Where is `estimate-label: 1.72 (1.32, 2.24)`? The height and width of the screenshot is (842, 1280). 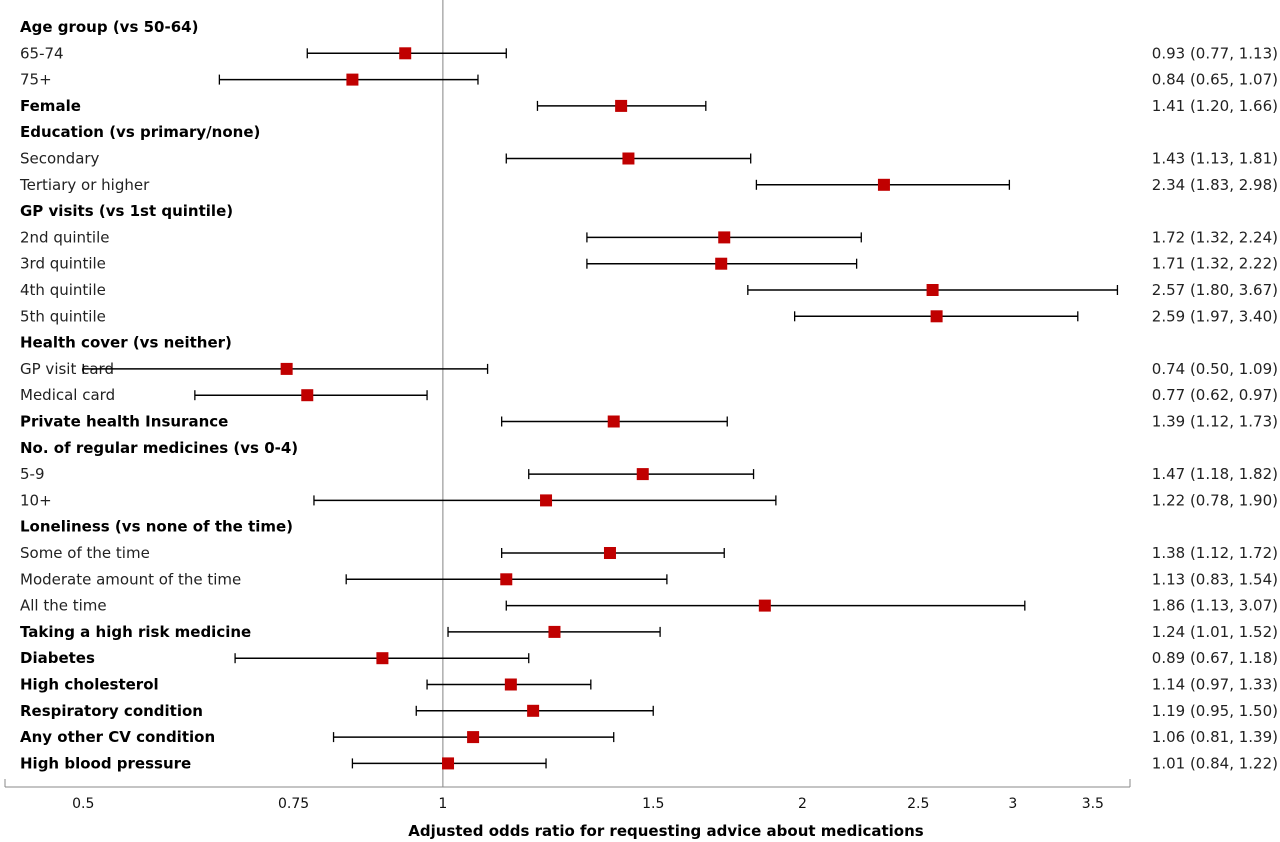 estimate-label: 1.72 (1.32, 2.24) is located at coordinates (1215, 237).